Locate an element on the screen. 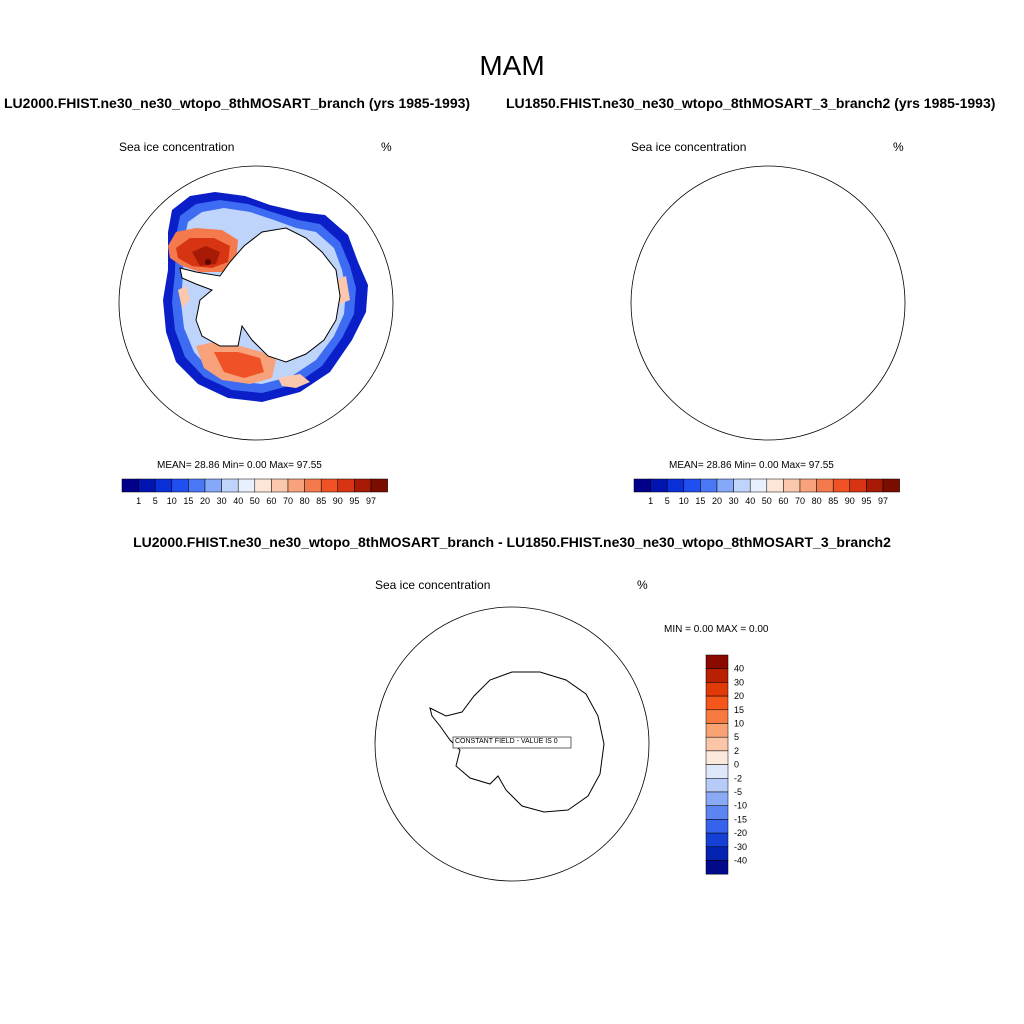 This screenshot has width=1024, height=1024. right-colorbar-tick-label: 80 is located at coordinates (817, 501).